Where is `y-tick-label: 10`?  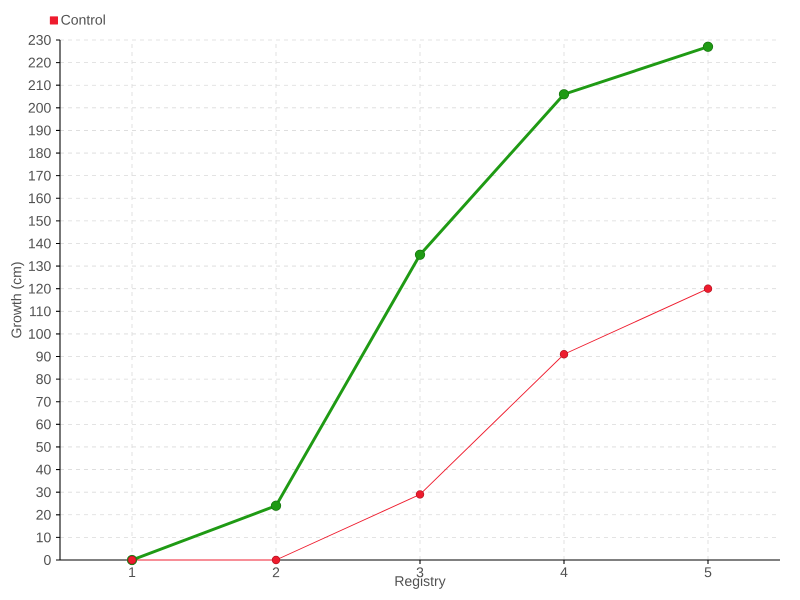
y-tick-label: 10 is located at coordinates (43, 537).